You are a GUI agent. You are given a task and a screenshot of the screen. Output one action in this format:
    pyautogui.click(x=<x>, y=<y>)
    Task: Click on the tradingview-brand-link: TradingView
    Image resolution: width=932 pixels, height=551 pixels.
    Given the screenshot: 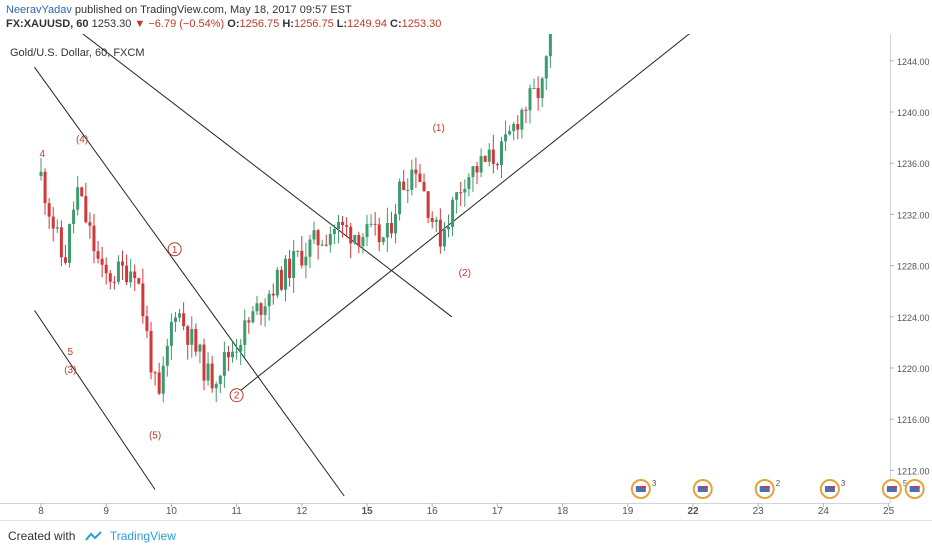 What is the action you would take?
    pyautogui.click(x=142, y=536)
    